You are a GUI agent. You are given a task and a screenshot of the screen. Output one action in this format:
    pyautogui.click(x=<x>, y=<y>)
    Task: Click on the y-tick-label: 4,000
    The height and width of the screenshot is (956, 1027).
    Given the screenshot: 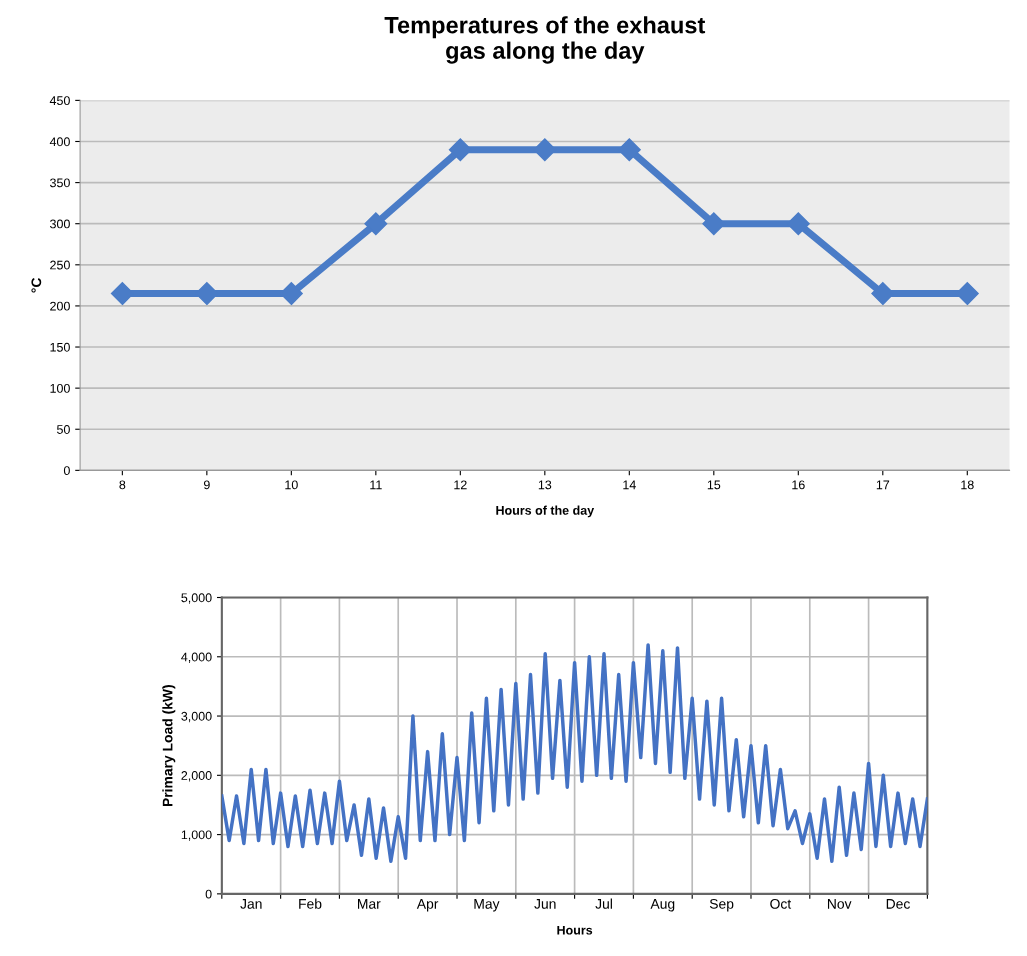 What is the action you would take?
    pyautogui.click(x=196, y=657)
    